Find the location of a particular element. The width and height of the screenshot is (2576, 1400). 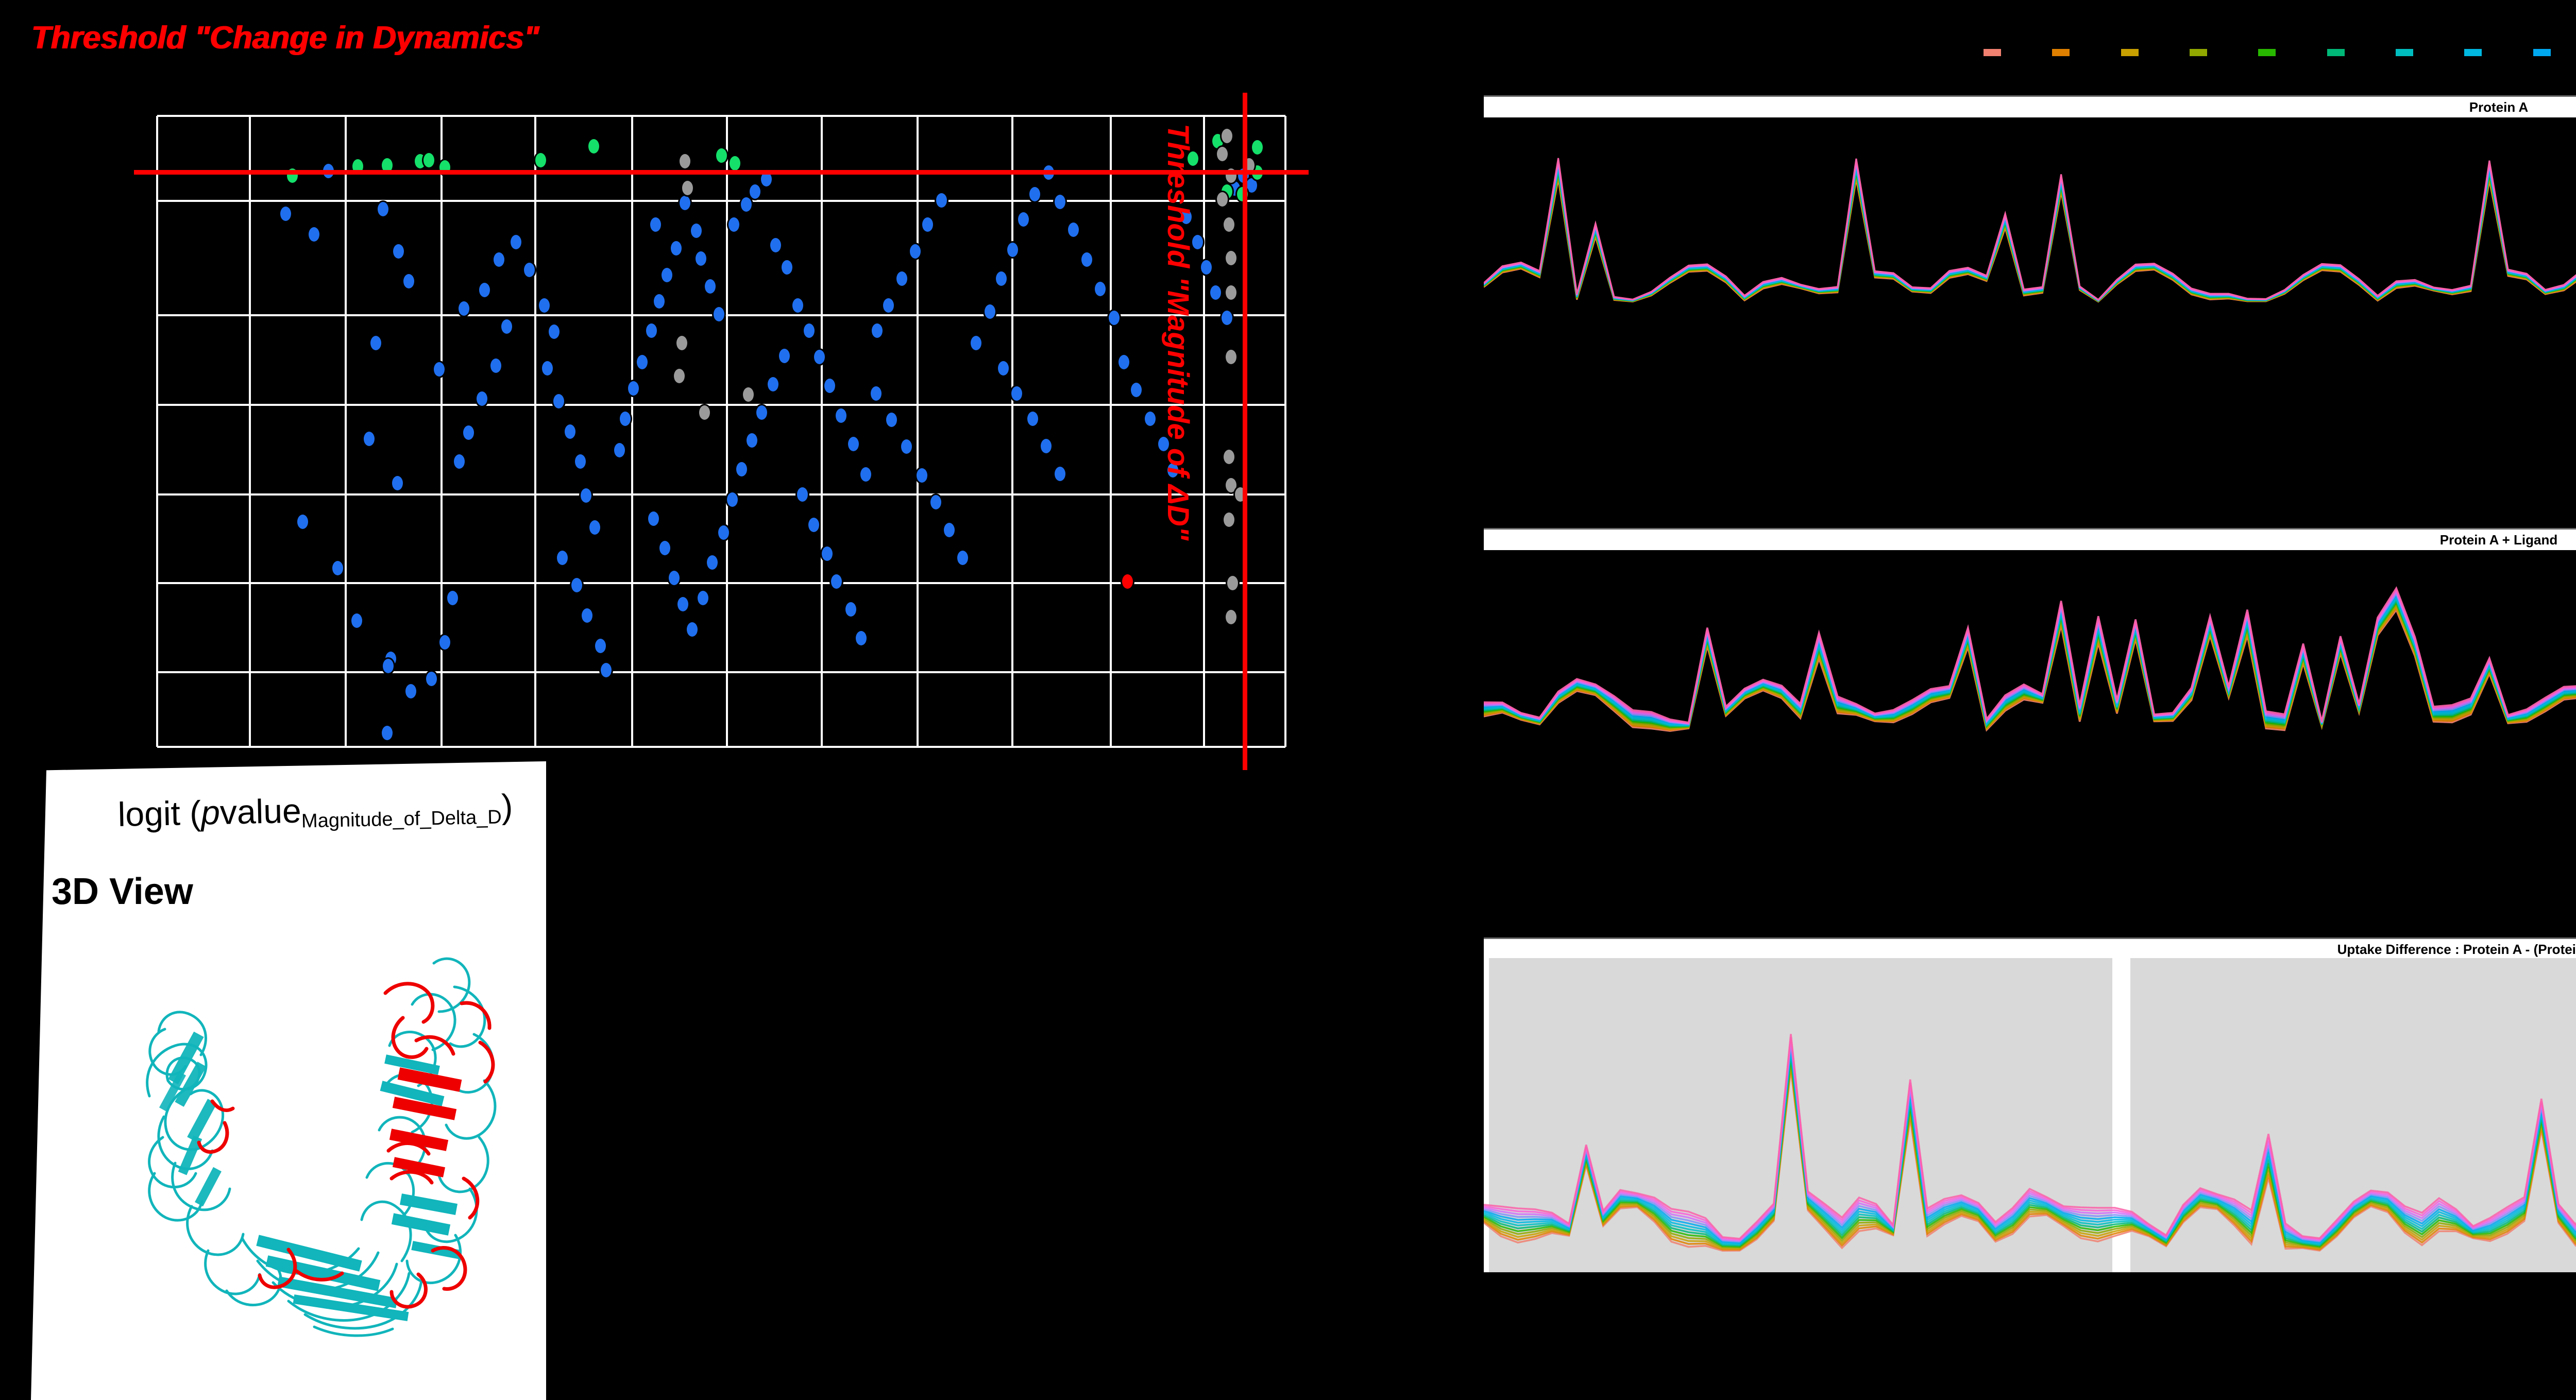

protein-a-panel: Protein A is located at coordinates (2030, 206).